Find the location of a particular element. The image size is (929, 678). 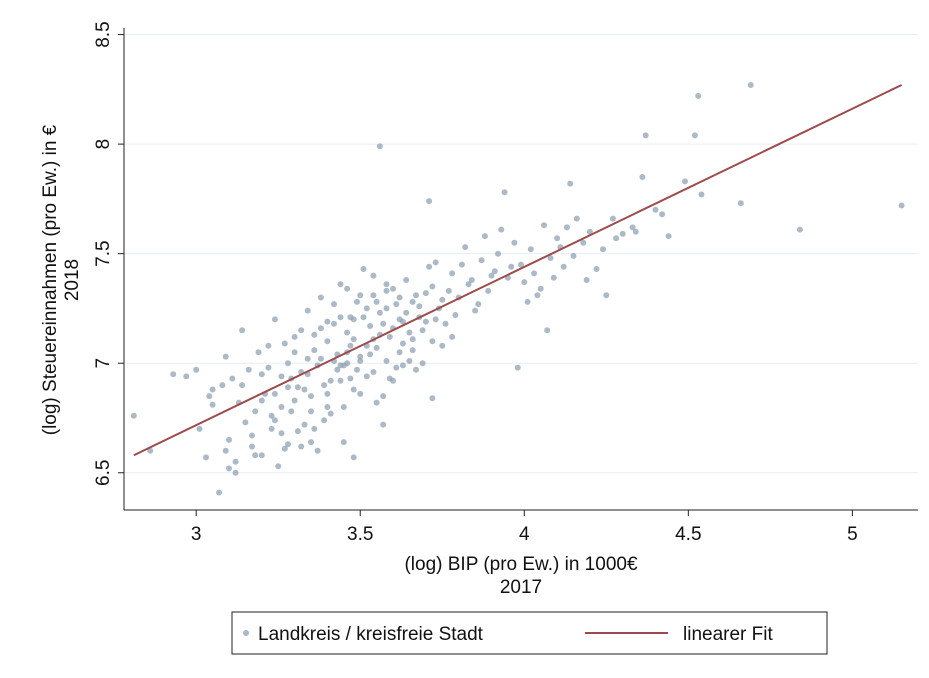

x-axis-title-line2: 2017 is located at coordinates (521, 587).